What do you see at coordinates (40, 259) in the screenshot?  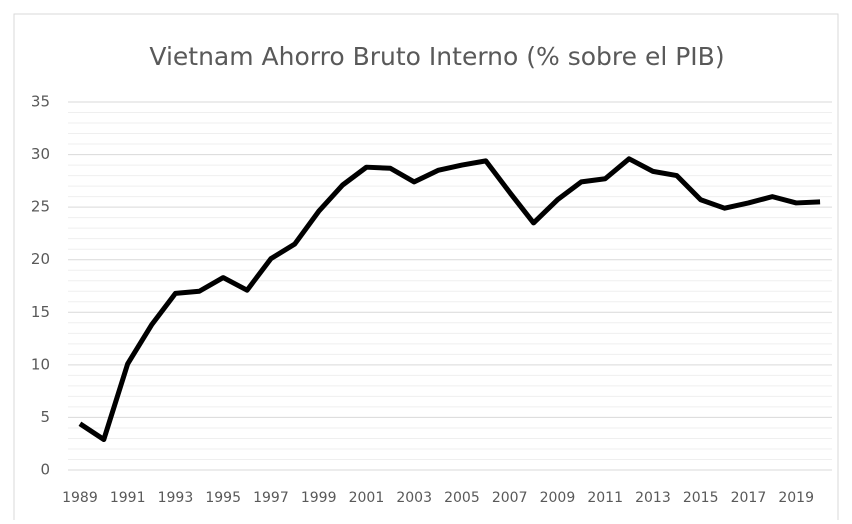 I see `y-tick-label: 20` at bounding box center [40, 259].